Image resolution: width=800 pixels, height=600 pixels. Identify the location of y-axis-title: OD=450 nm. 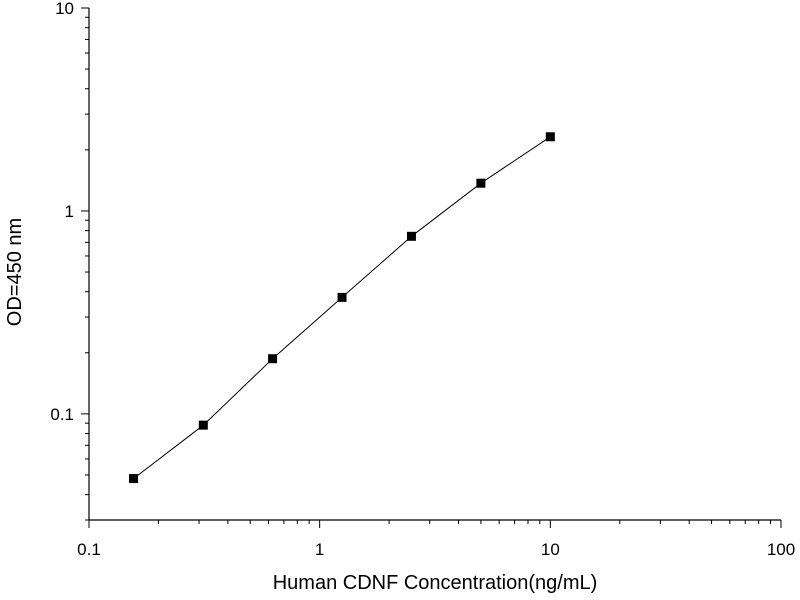
(15, 272).